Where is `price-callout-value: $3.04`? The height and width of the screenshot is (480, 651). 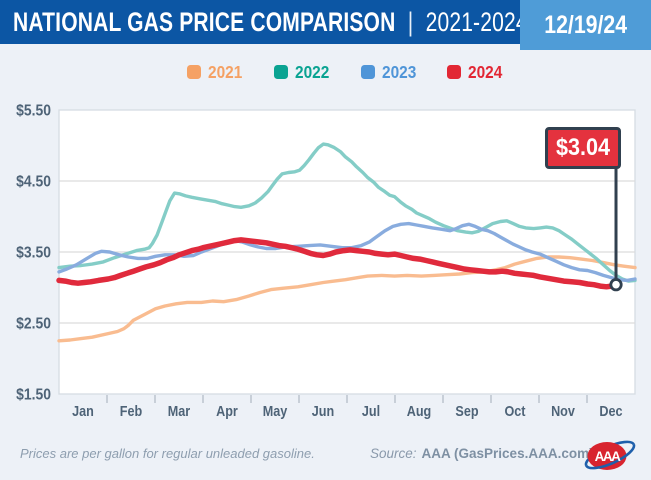
price-callout-value: $3.04 is located at coordinates (583, 147).